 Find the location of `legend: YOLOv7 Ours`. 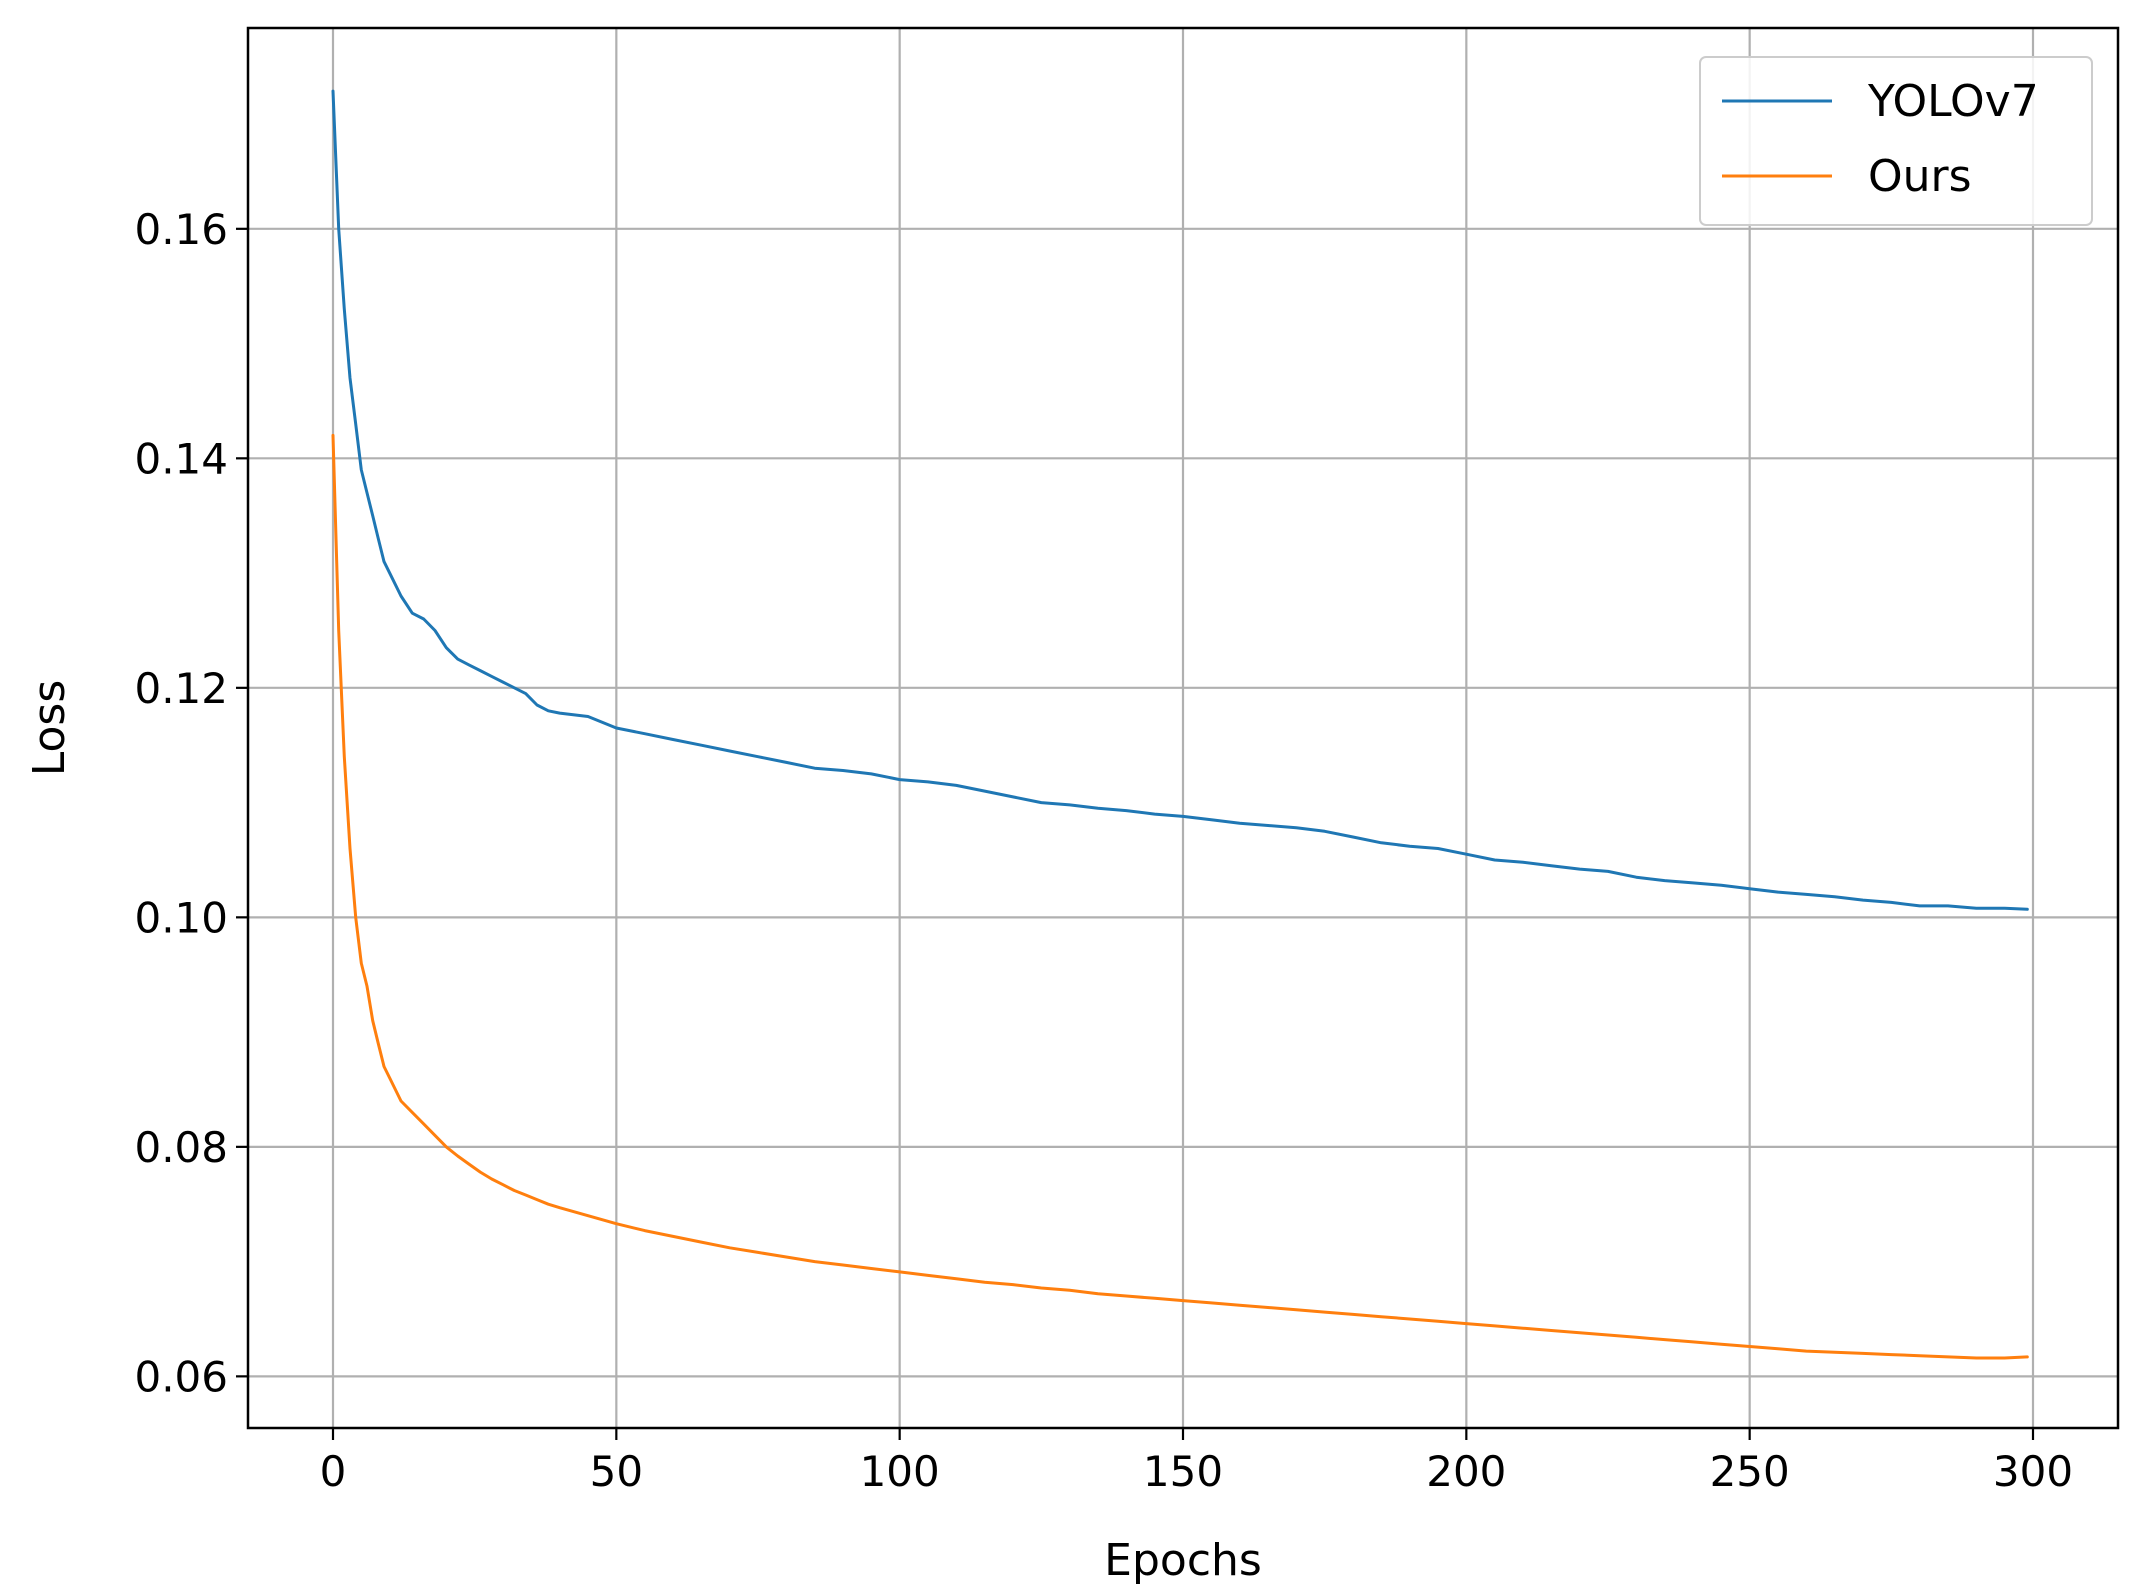

legend: YOLOv7 Ours is located at coordinates (1896, 141).